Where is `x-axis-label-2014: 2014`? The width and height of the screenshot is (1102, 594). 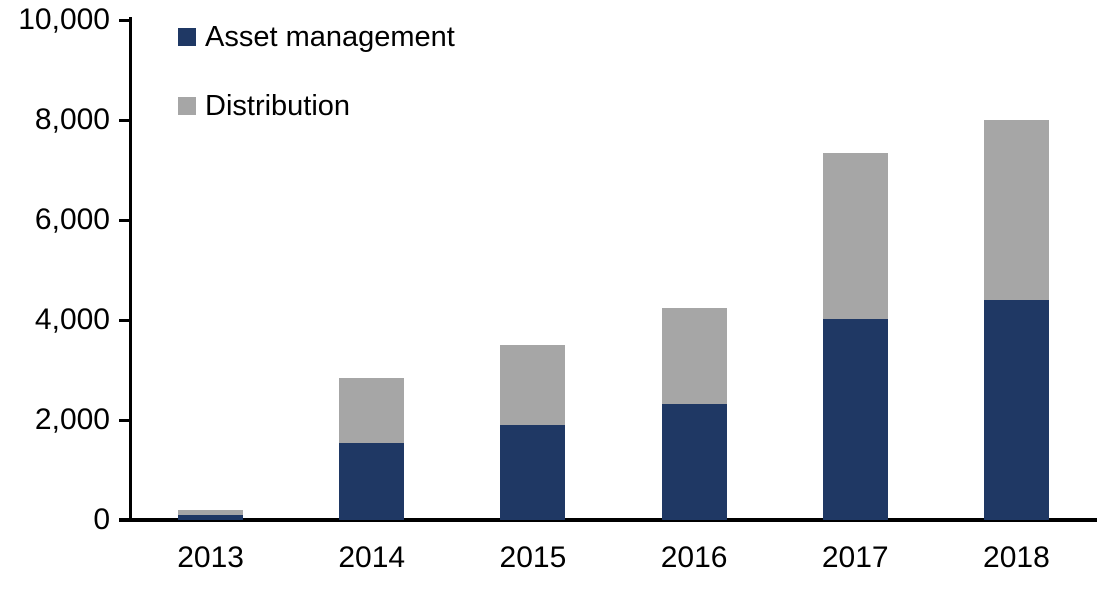 x-axis-label-2014: 2014 is located at coordinates (372, 557).